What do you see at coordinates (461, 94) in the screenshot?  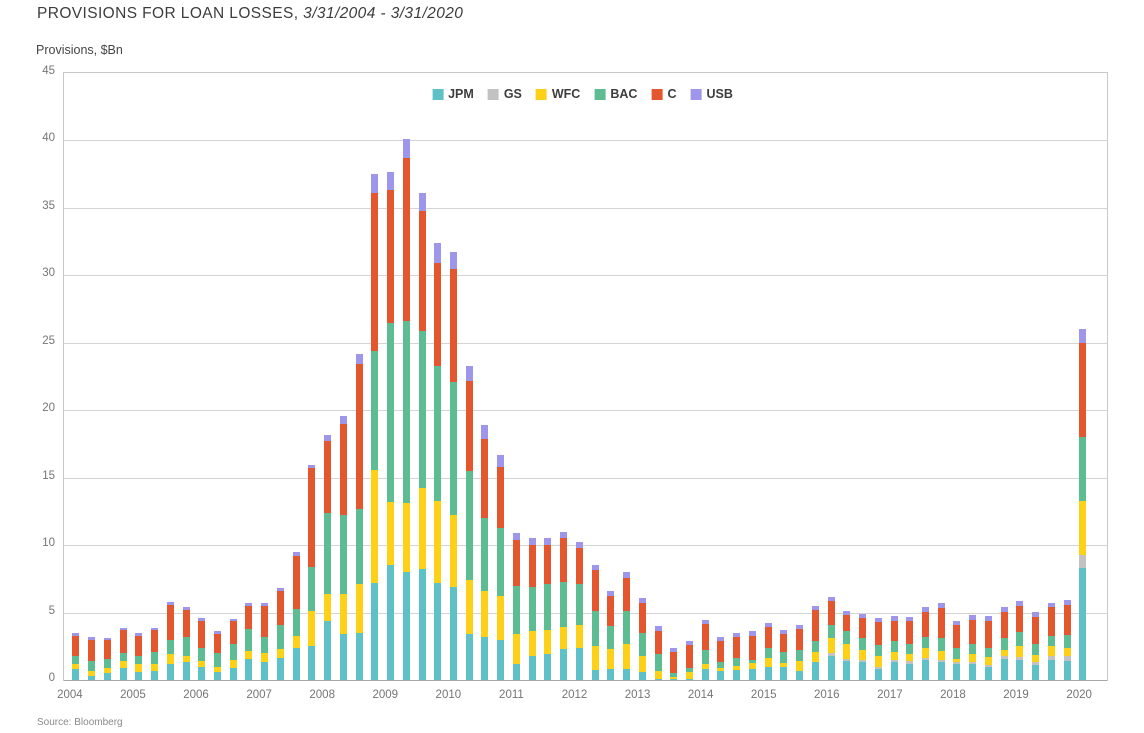 I see `legend-label: JPM` at bounding box center [461, 94].